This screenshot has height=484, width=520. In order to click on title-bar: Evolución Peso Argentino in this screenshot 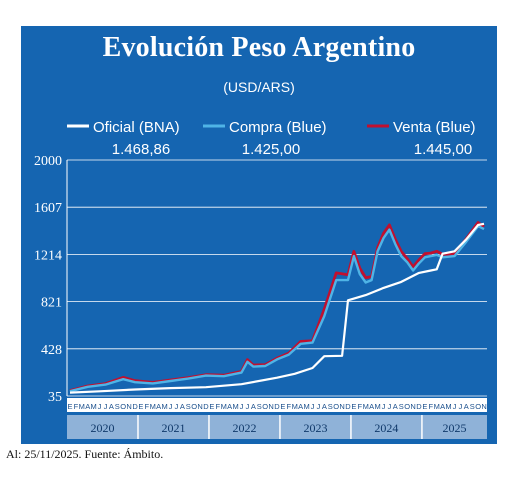, I will do `click(259, 48)`.